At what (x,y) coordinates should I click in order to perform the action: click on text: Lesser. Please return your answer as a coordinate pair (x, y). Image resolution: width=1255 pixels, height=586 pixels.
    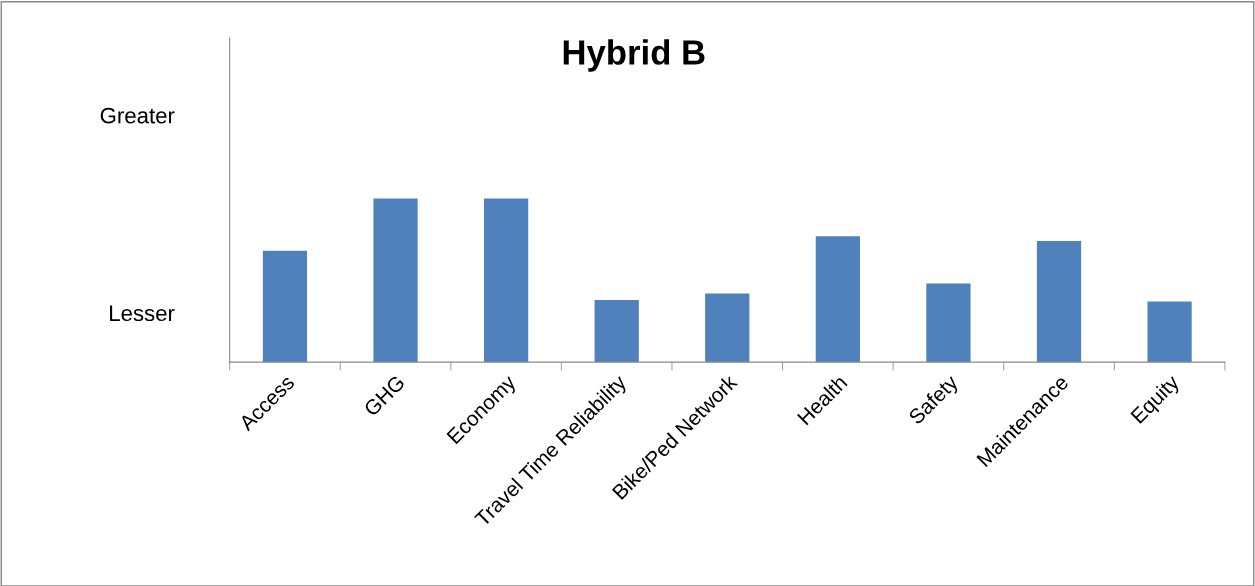
    Looking at the image, I should click on (142, 313).